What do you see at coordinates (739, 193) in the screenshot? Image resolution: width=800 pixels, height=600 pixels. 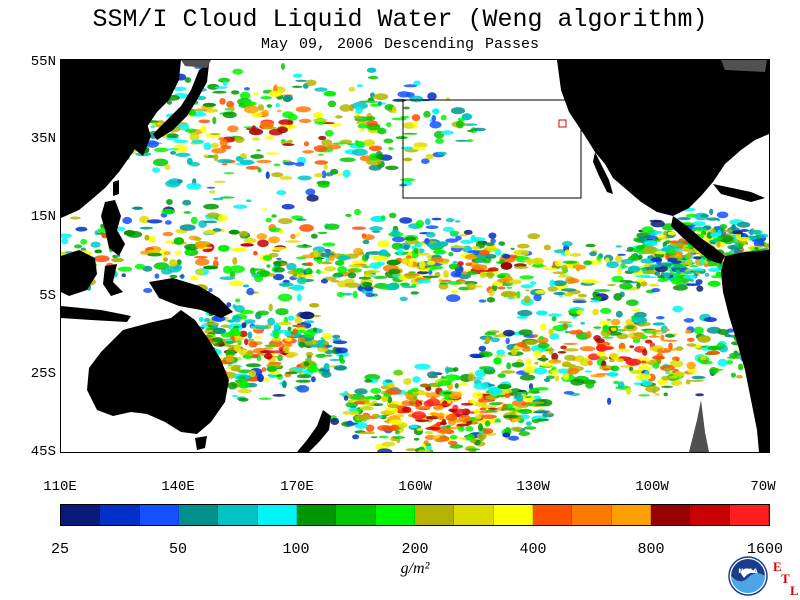 I see `land-cuba` at bounding box center [739, 193].